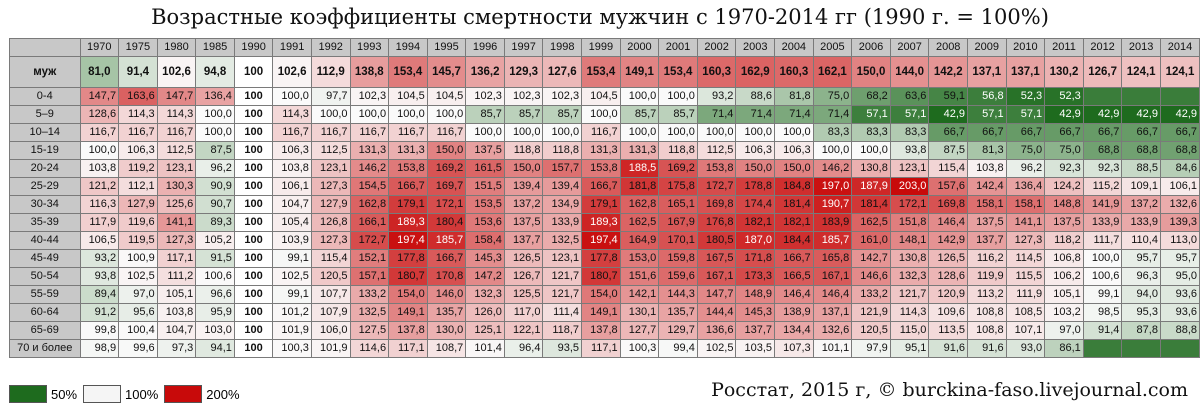 The height and width of the screenshot is (411, 1200). Describe the element at coordinates (678, 222) in the screenshot. I see `heatmap-cell: 167,9` at that location.